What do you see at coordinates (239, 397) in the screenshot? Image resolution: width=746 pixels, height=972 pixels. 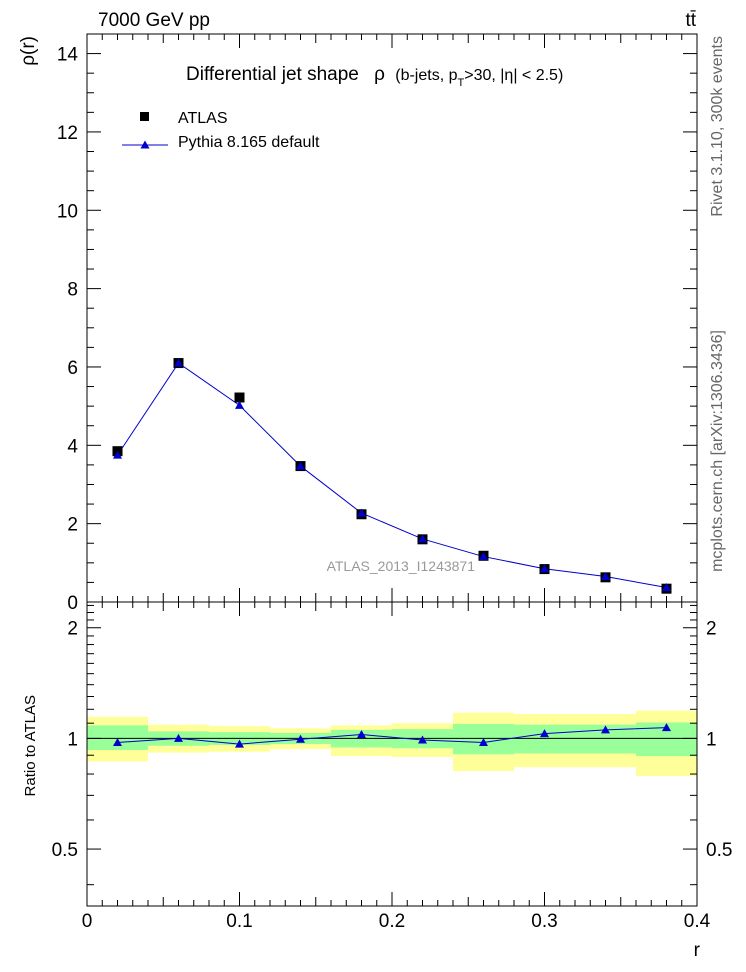 I see `atlas-point` at bounding box center [239, 397].